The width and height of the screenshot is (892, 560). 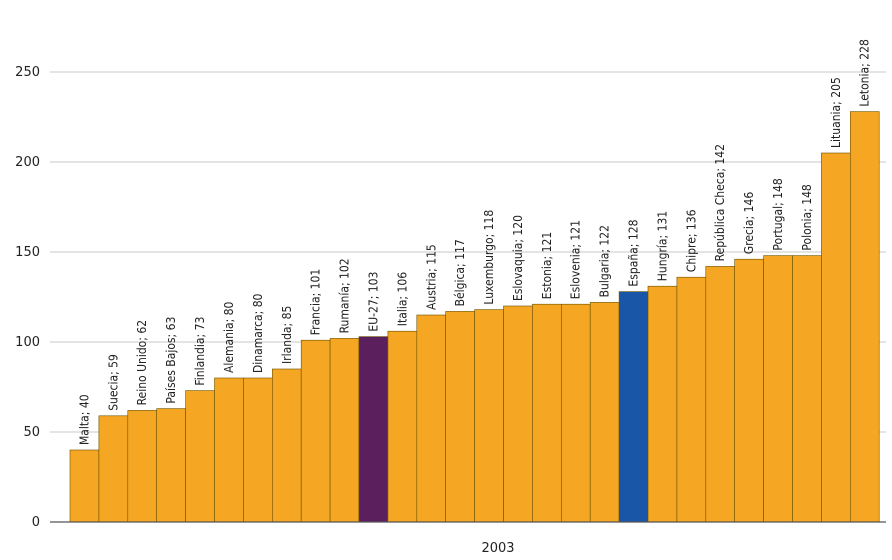 What do you see at coordinates (807, 217) in the screenshot?
I see `bar-data-label: Polonia; 148` at bounding box center [807, 217].